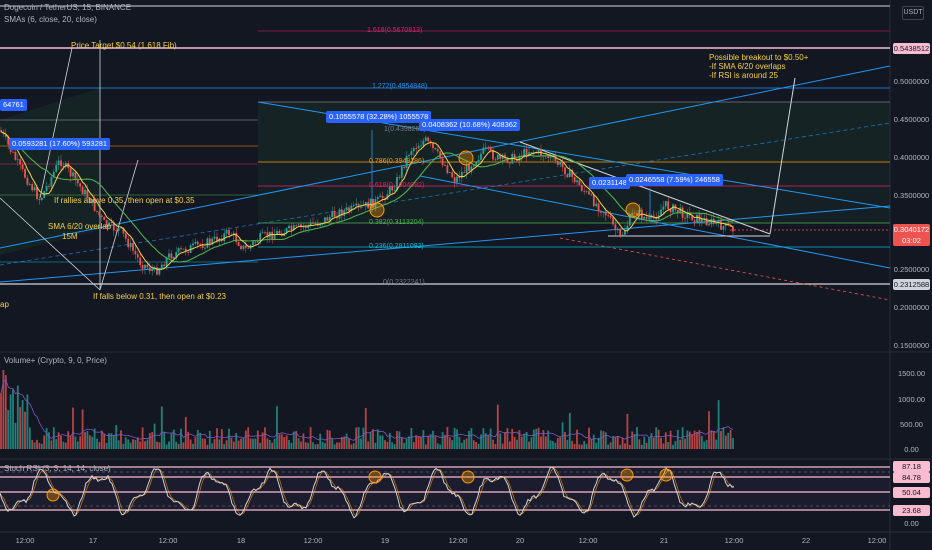 The image size is (932, 550). Describe the element at coordinates (159, 296) in the screenshot. I see `note-falls-below: If falls below 0.31, then open at $0.23` at that location.